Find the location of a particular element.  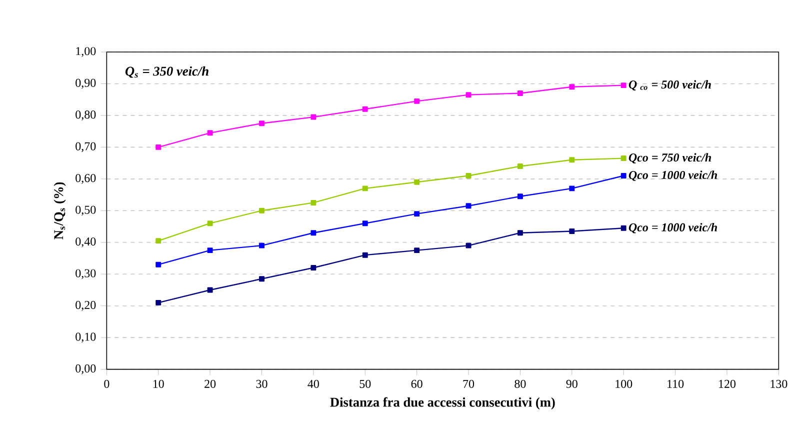

y-tick-label: 0,90 is located at coordinates (86, 83).